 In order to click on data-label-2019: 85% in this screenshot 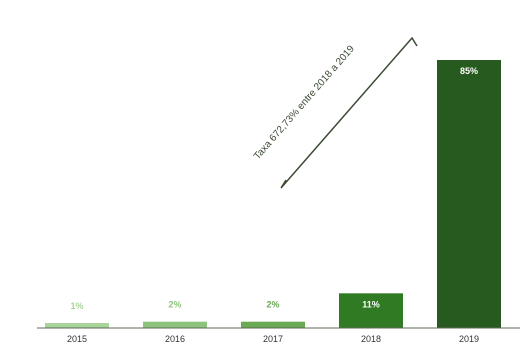, I will do `click(469, 71)`.